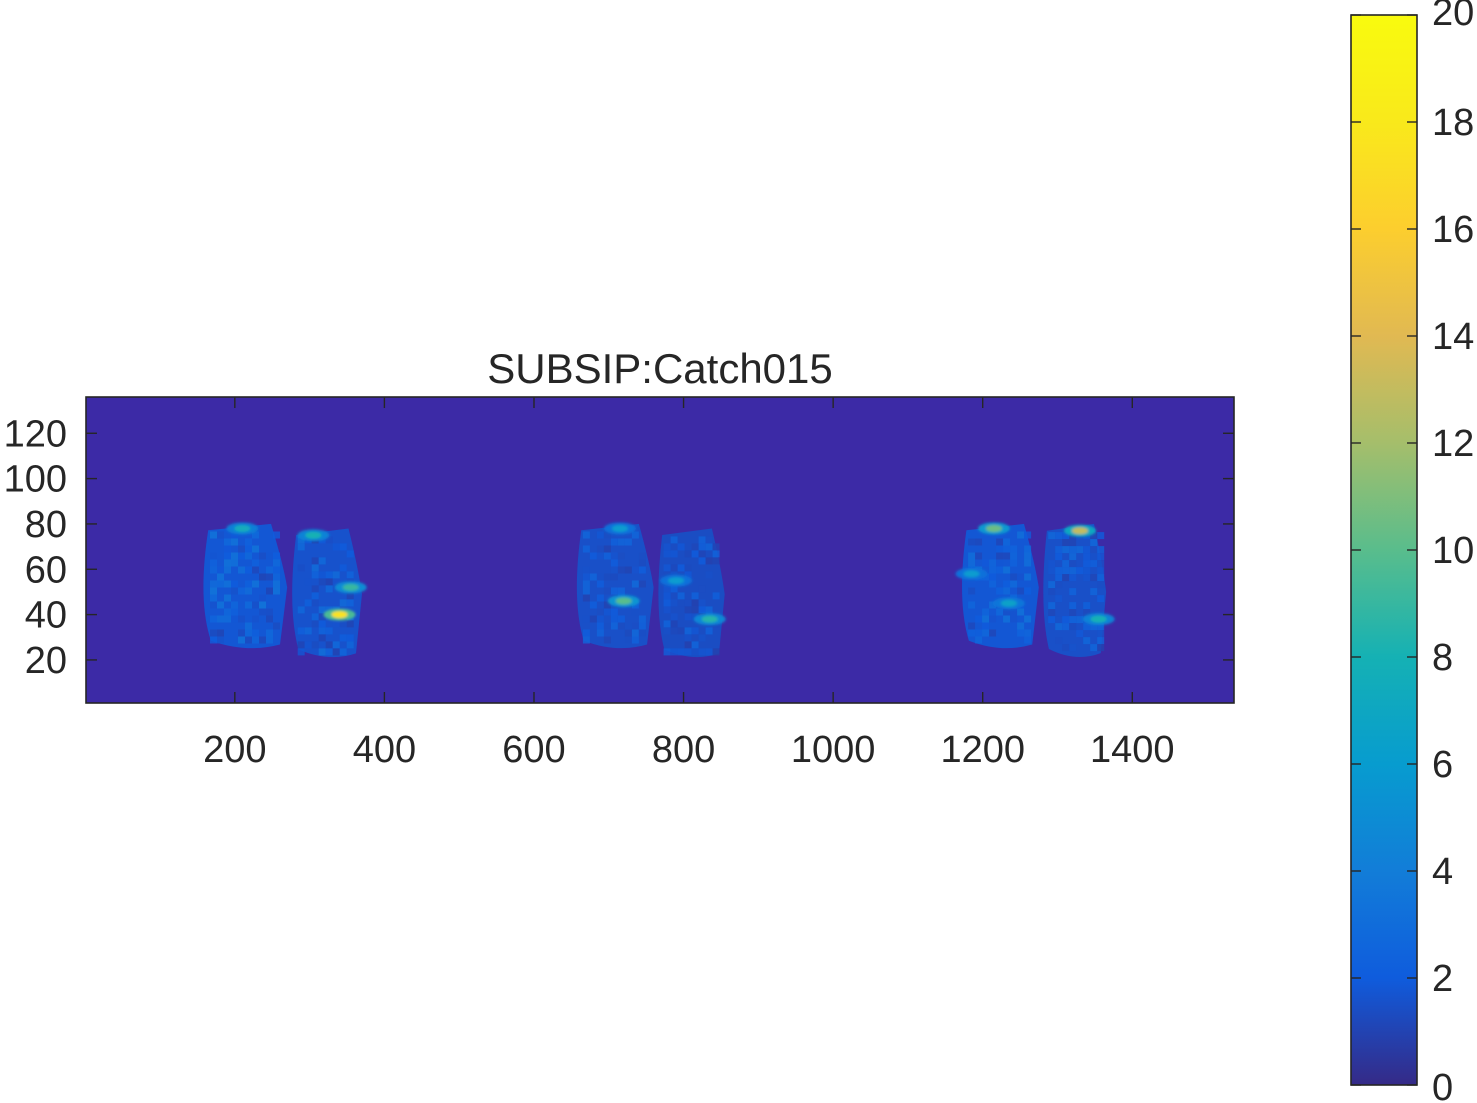 The height and width of the screenshot is (1103, 1477). I want to click on y-tick-label: 60, so click(46, 570).